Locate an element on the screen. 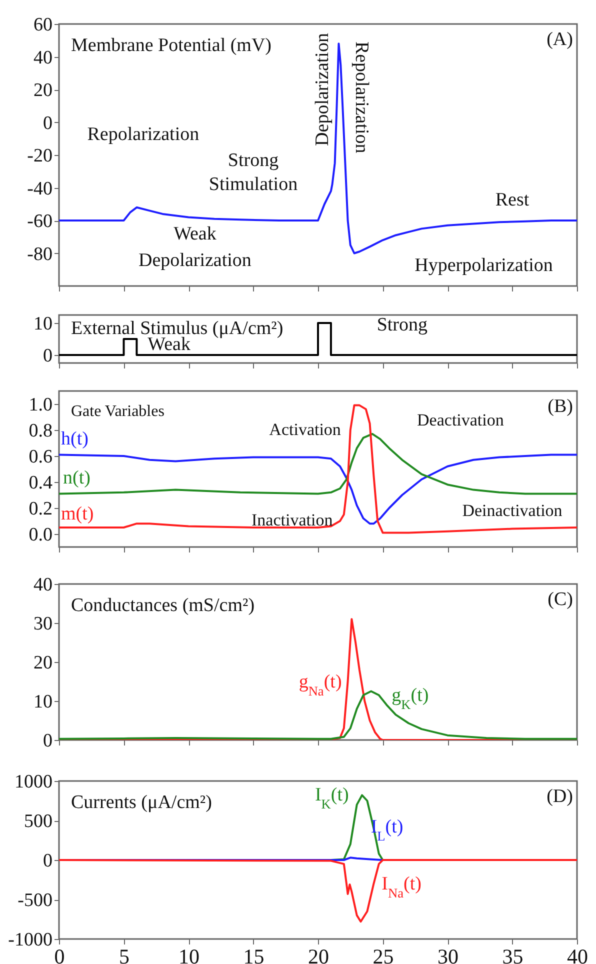 This screenshot has height=964, width=596. annotation: Deinactivation is located at coordinates (512, 510).